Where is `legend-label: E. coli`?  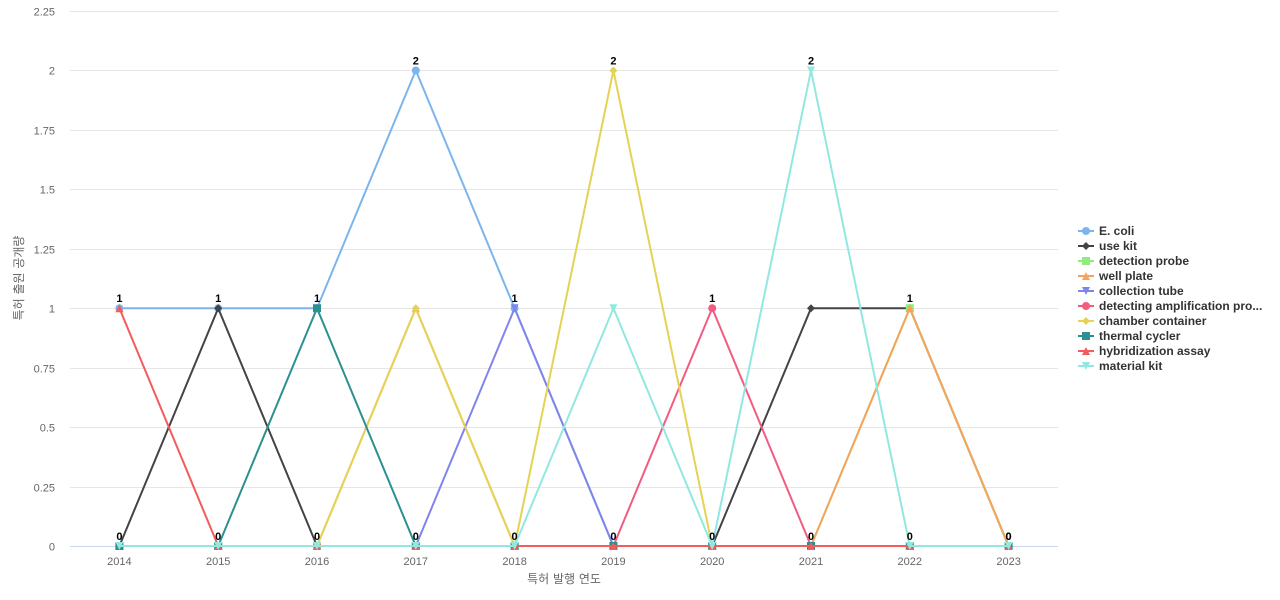 legend-label: E. coli is located at coordinates (1116, 231).